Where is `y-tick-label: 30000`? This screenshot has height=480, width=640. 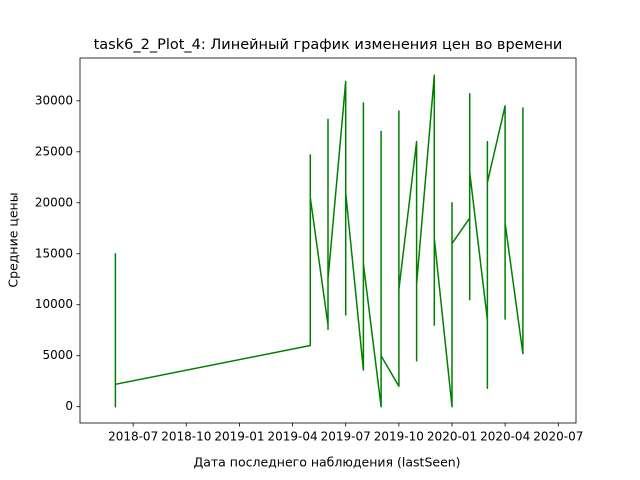 y-tick-label: 30000 is located at coordinates (54, 100).